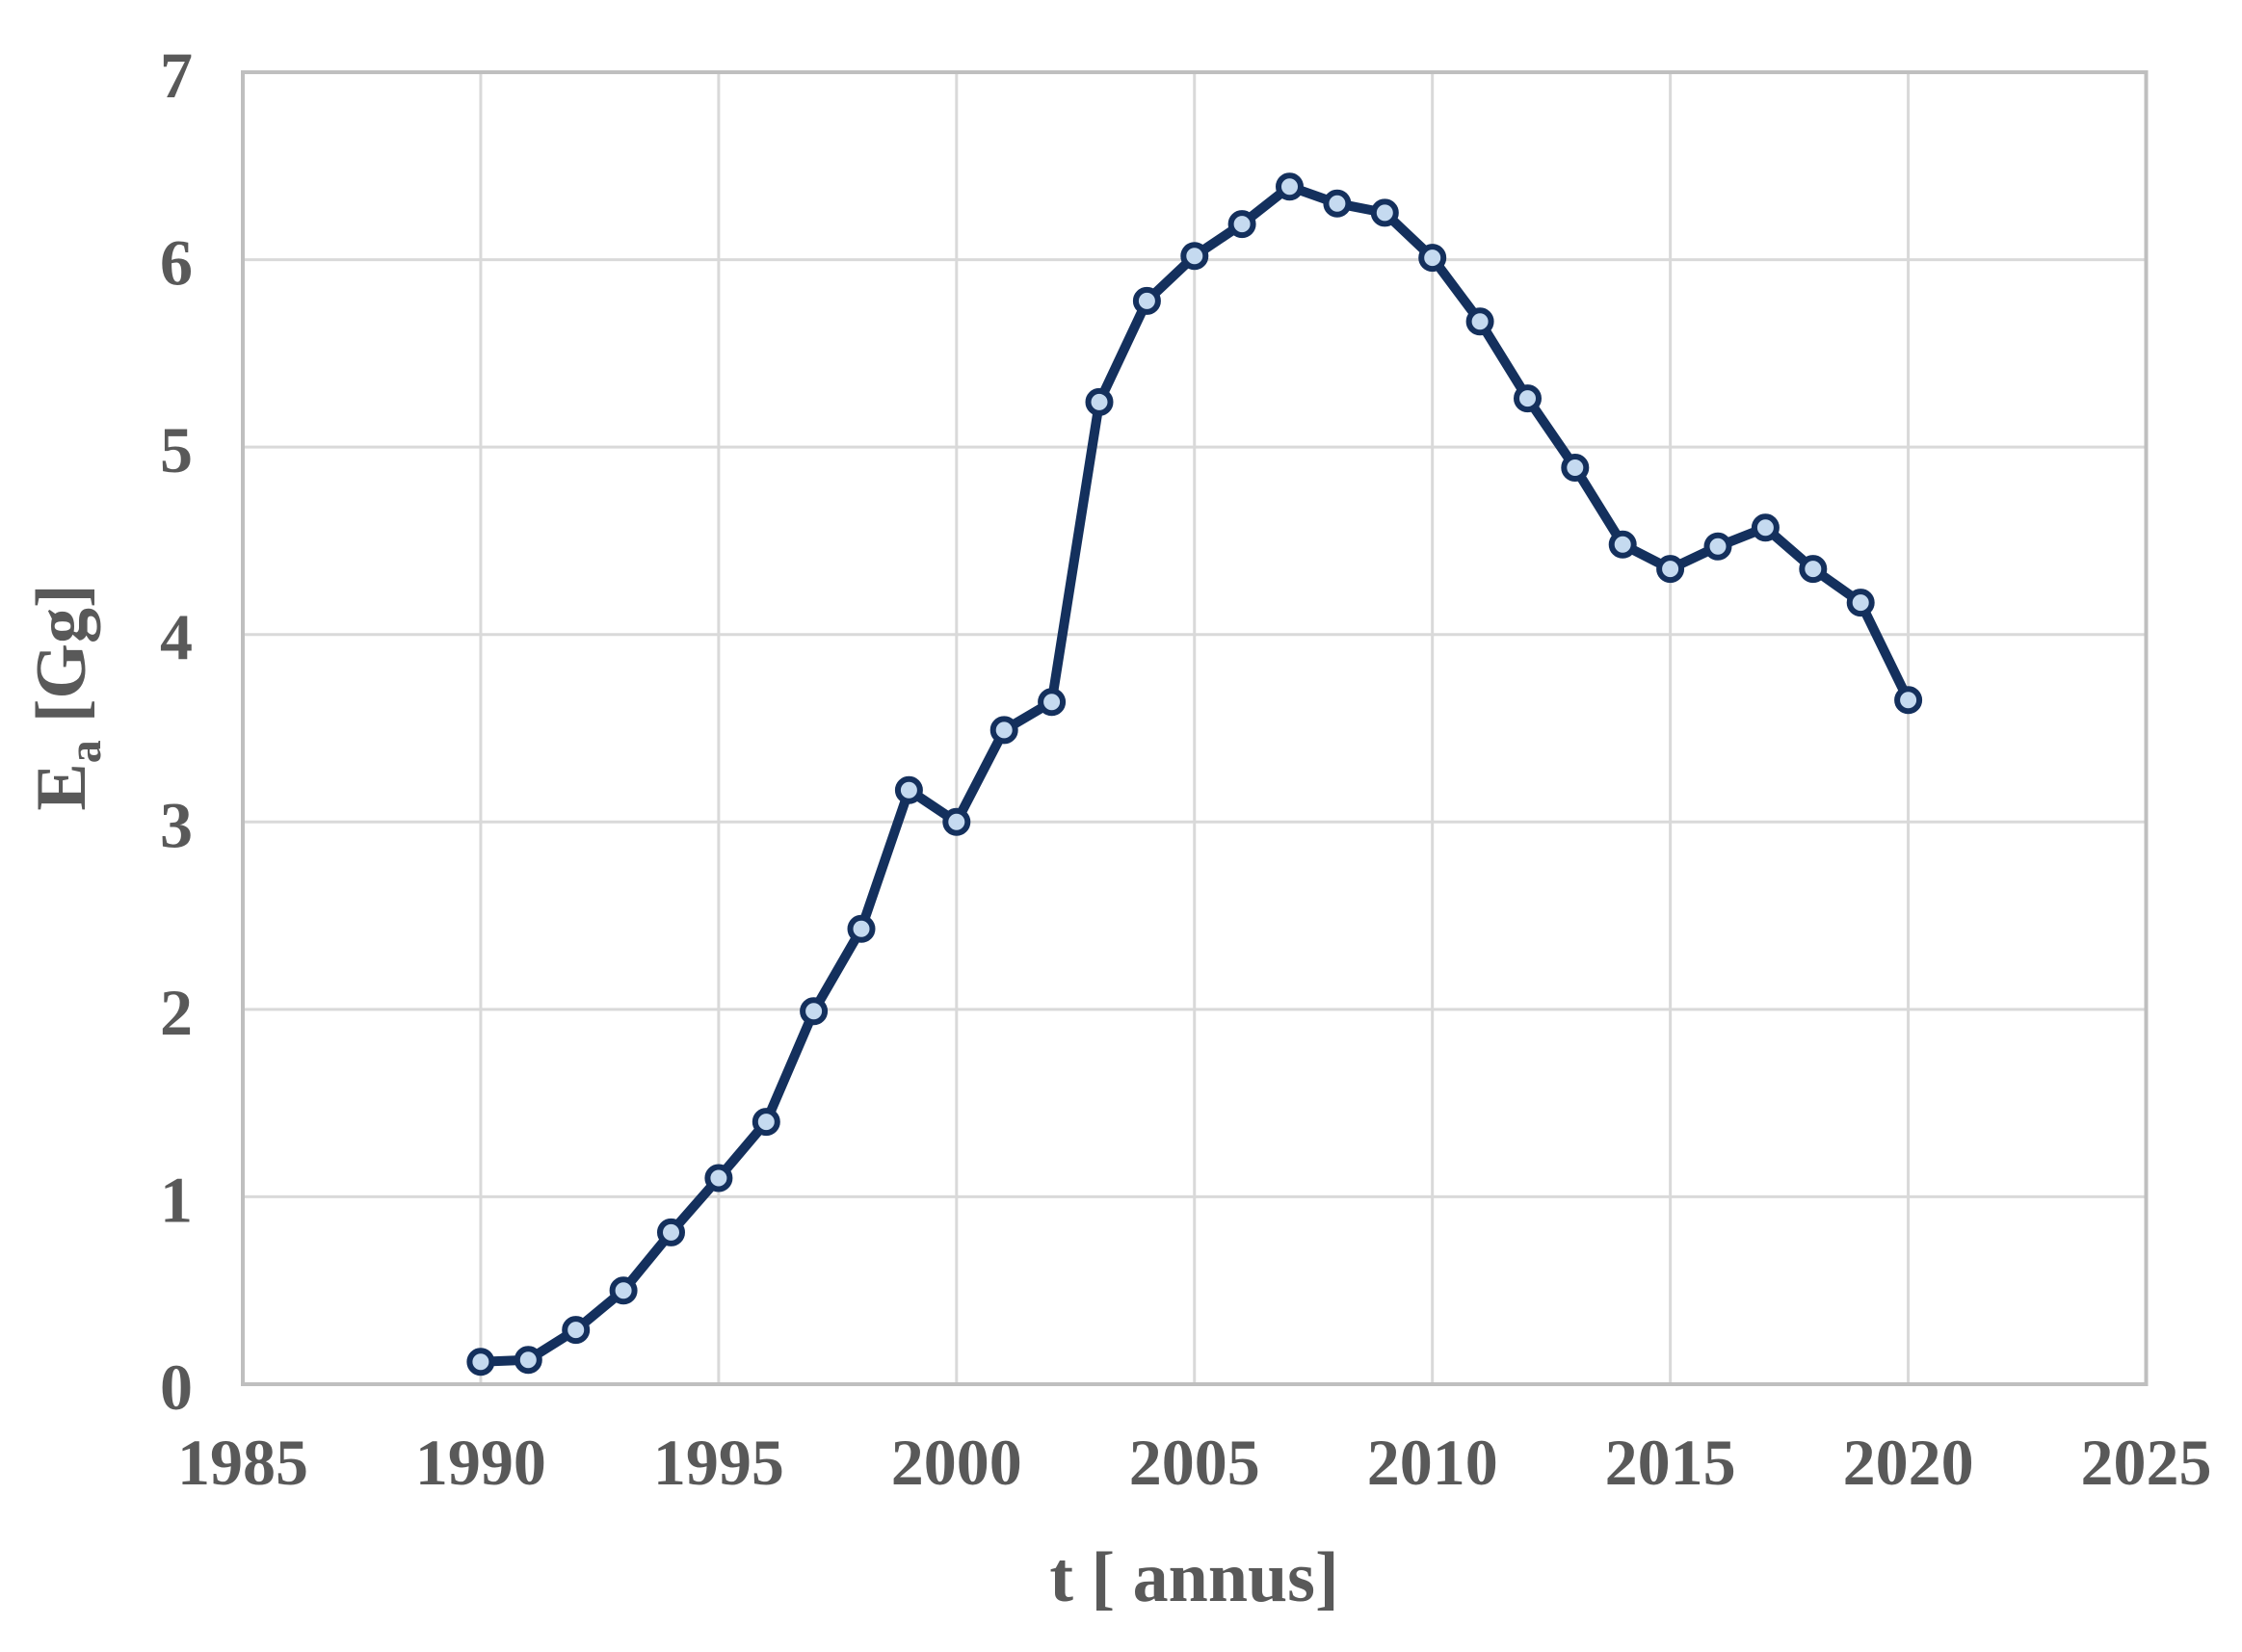 The image size is (2242, 1652). I want to click on y-axis-title-symbol: E, so click(62, 786).